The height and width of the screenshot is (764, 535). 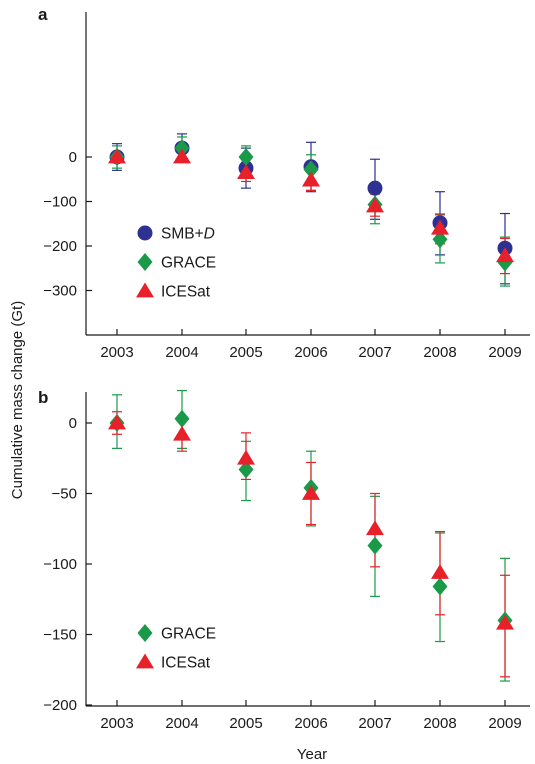 What do you see at coordinates (60, 635) in the screenshot?
I see `y-tick-label: −150` at bounding box center [60, 635].